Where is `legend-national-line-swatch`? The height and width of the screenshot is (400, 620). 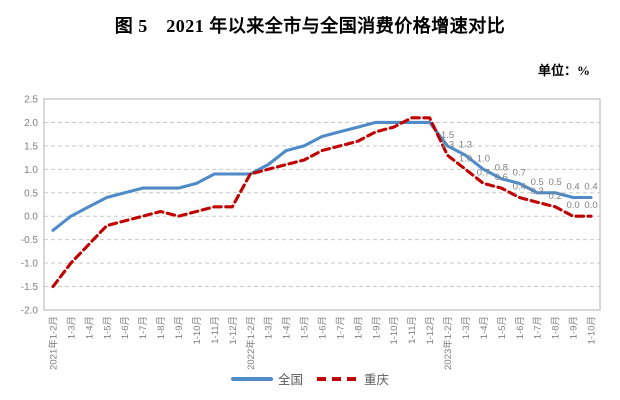
legend-national-line-swatch is located at coordinates (251, 378).